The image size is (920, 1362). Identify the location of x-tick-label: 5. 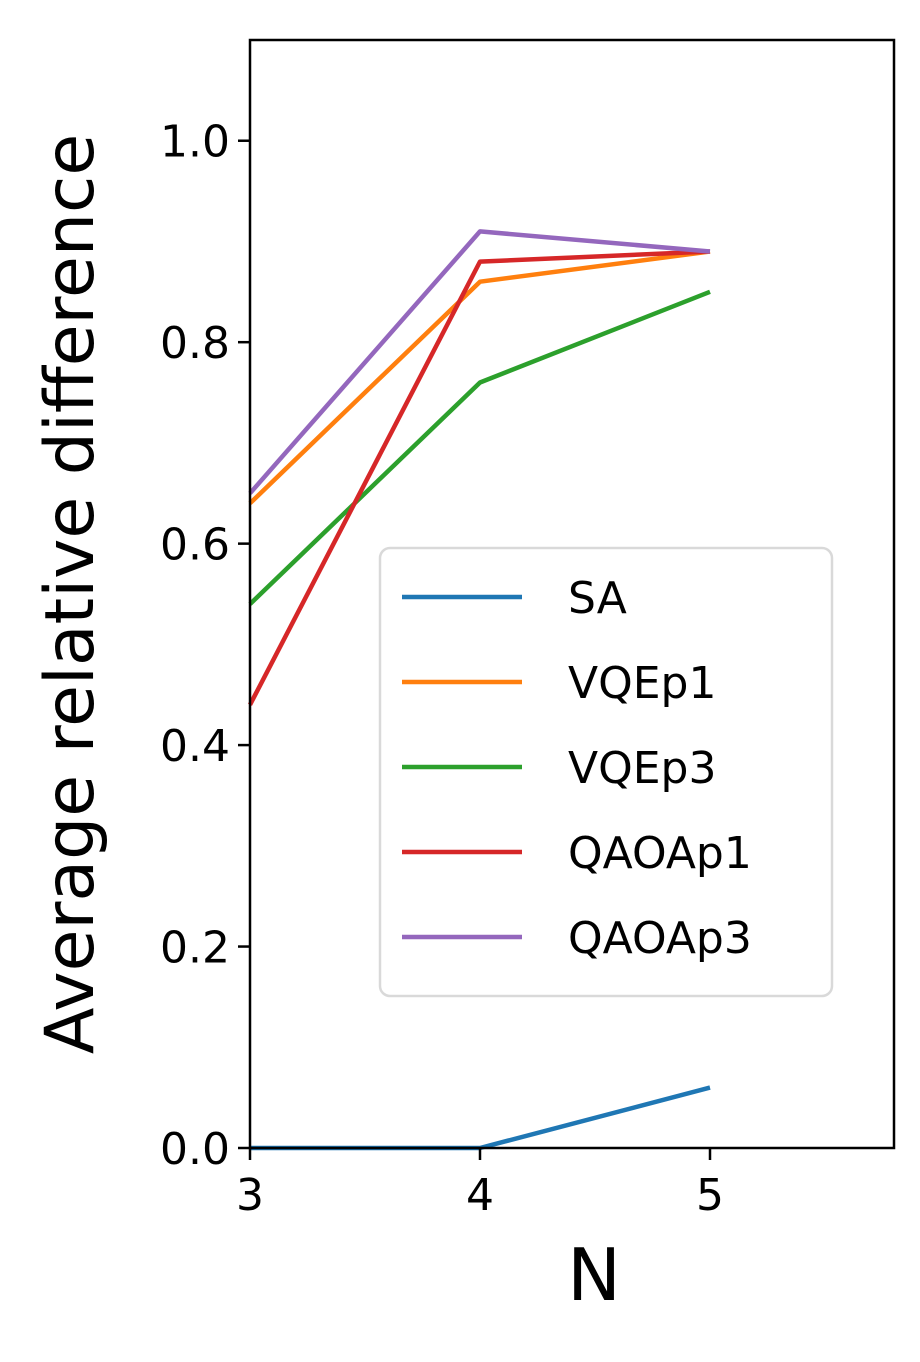
(710, 1195).